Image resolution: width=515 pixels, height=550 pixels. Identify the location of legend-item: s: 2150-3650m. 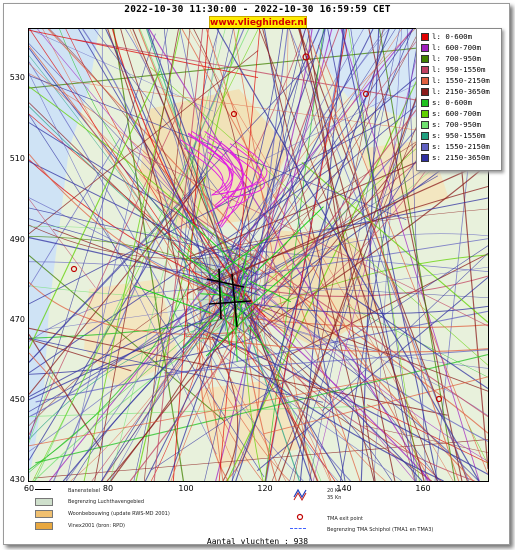
(461, 157).